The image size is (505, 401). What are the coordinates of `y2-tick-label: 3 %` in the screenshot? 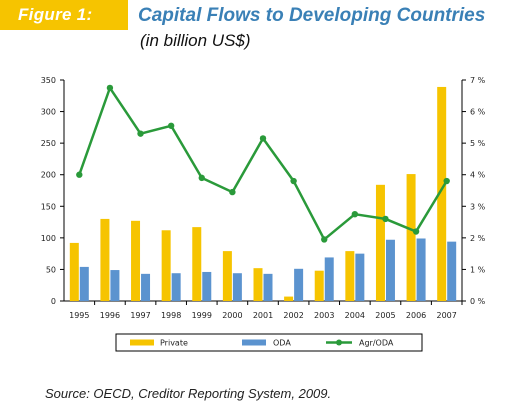 It's located at (478, 206).